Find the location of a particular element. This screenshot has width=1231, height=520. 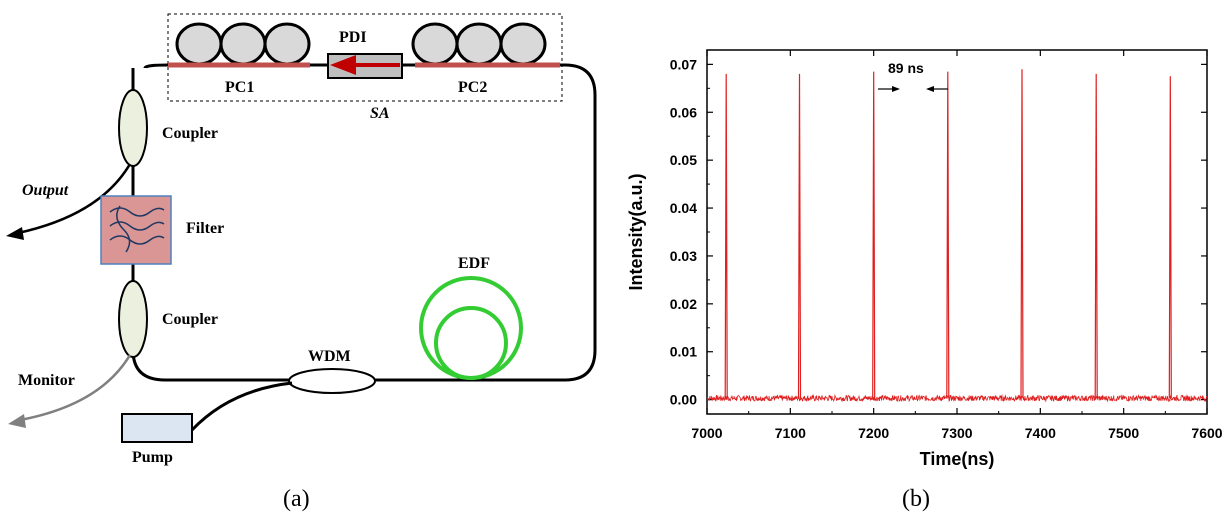

pump-label: Pump is located at coordinates (152, 457).